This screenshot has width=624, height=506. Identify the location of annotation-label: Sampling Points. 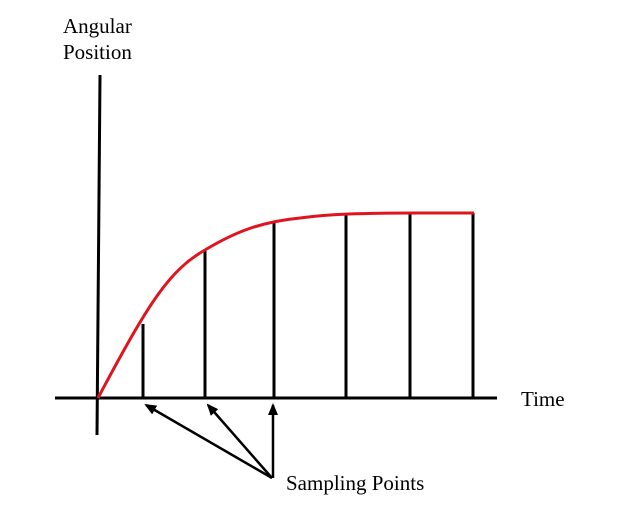
(355, 483).